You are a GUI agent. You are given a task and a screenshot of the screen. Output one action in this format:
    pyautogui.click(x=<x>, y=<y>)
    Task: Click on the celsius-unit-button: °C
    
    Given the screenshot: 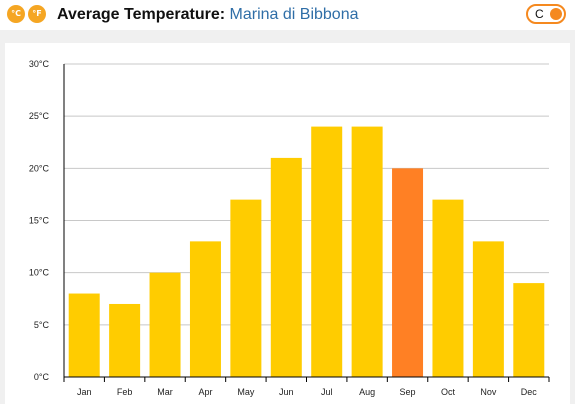 What is the action you would take?
    pyautogui.click(x=16, y=14)
    